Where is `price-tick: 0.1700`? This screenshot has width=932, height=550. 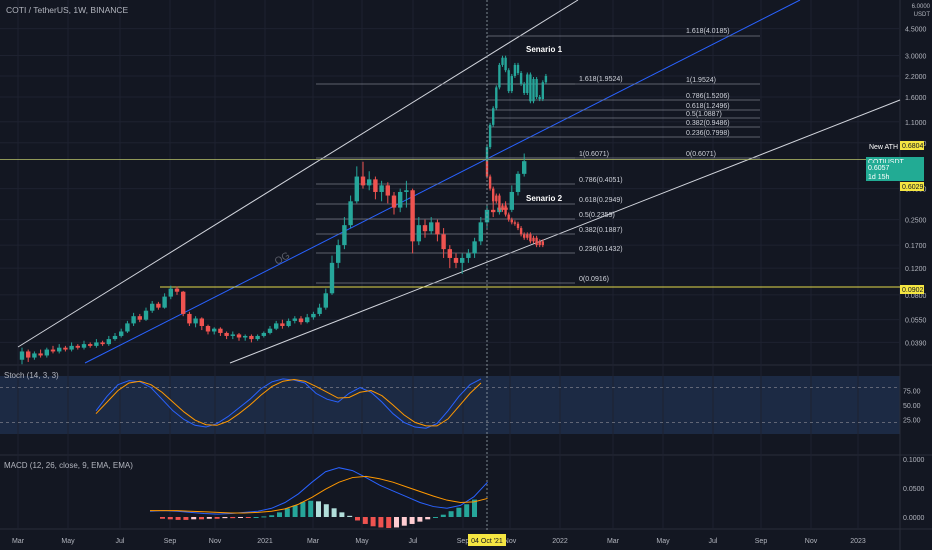
price-tick: 0.1700 is located at coordinates (916, 246).